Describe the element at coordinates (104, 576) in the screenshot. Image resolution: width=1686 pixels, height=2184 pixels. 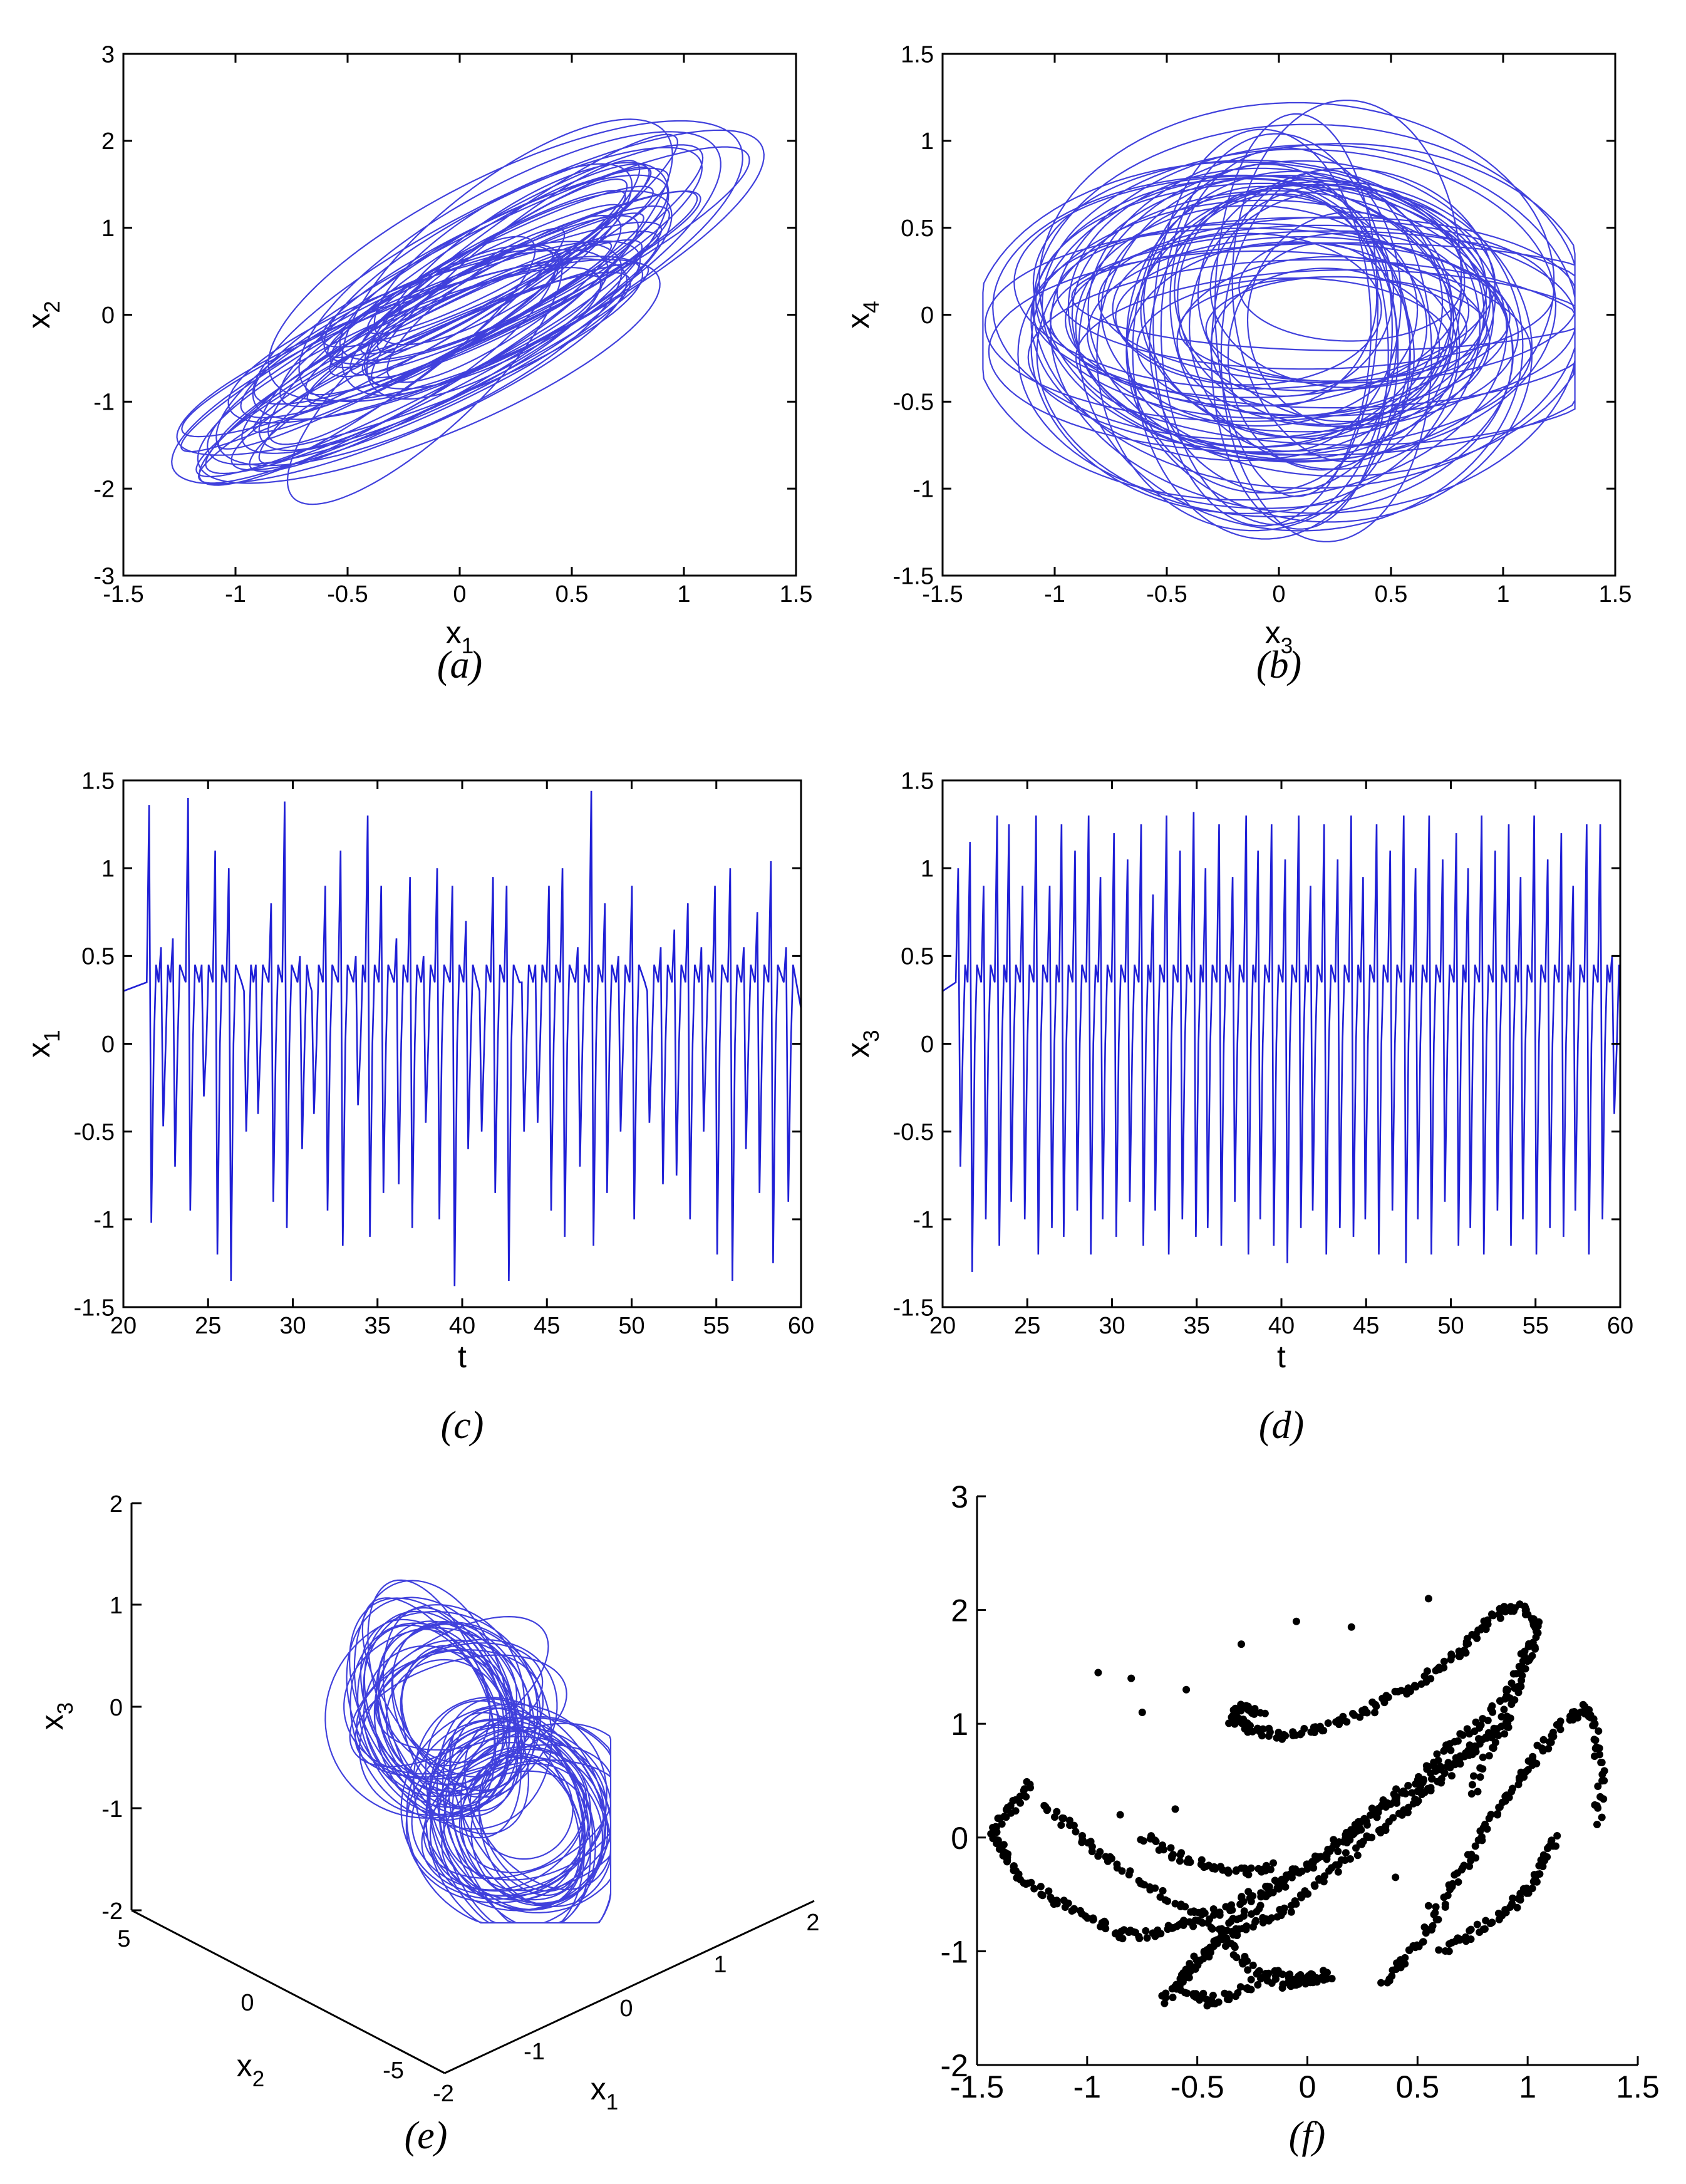
I see `y-tick-label: -3` at that location.